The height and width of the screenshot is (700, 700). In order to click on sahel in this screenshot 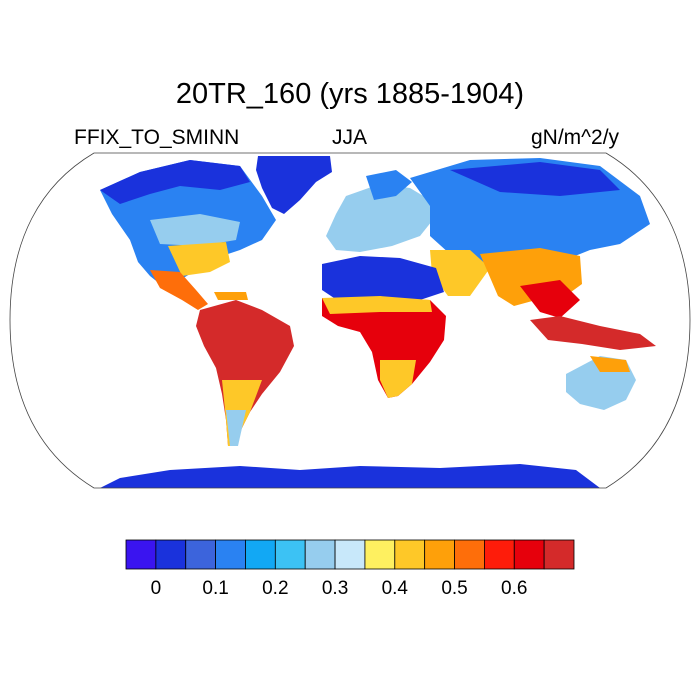, I will do `click(377, 305)`.